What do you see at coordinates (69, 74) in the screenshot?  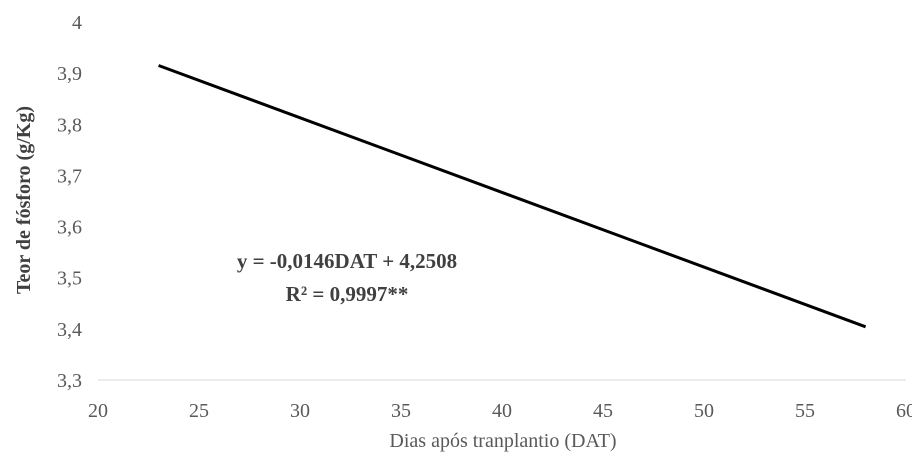 I see `y-tick-label: 3,9` at bounding box center [69, 74].